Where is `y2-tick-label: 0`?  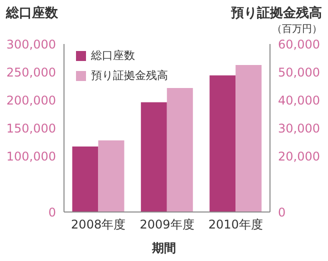 y2-tick-label: 0 is located at coordinates (282, 212).